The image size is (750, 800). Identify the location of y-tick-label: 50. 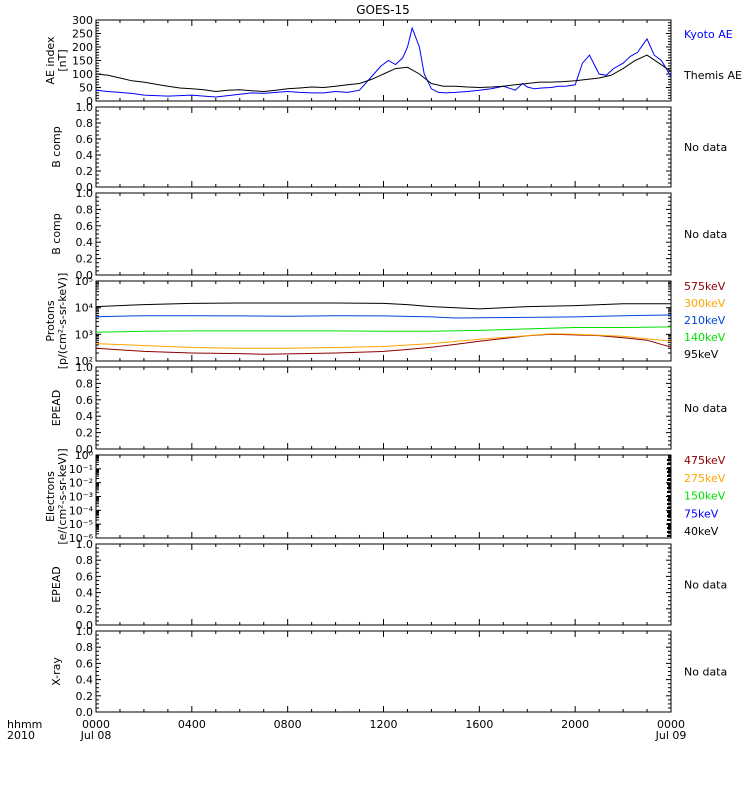
(86, 88).